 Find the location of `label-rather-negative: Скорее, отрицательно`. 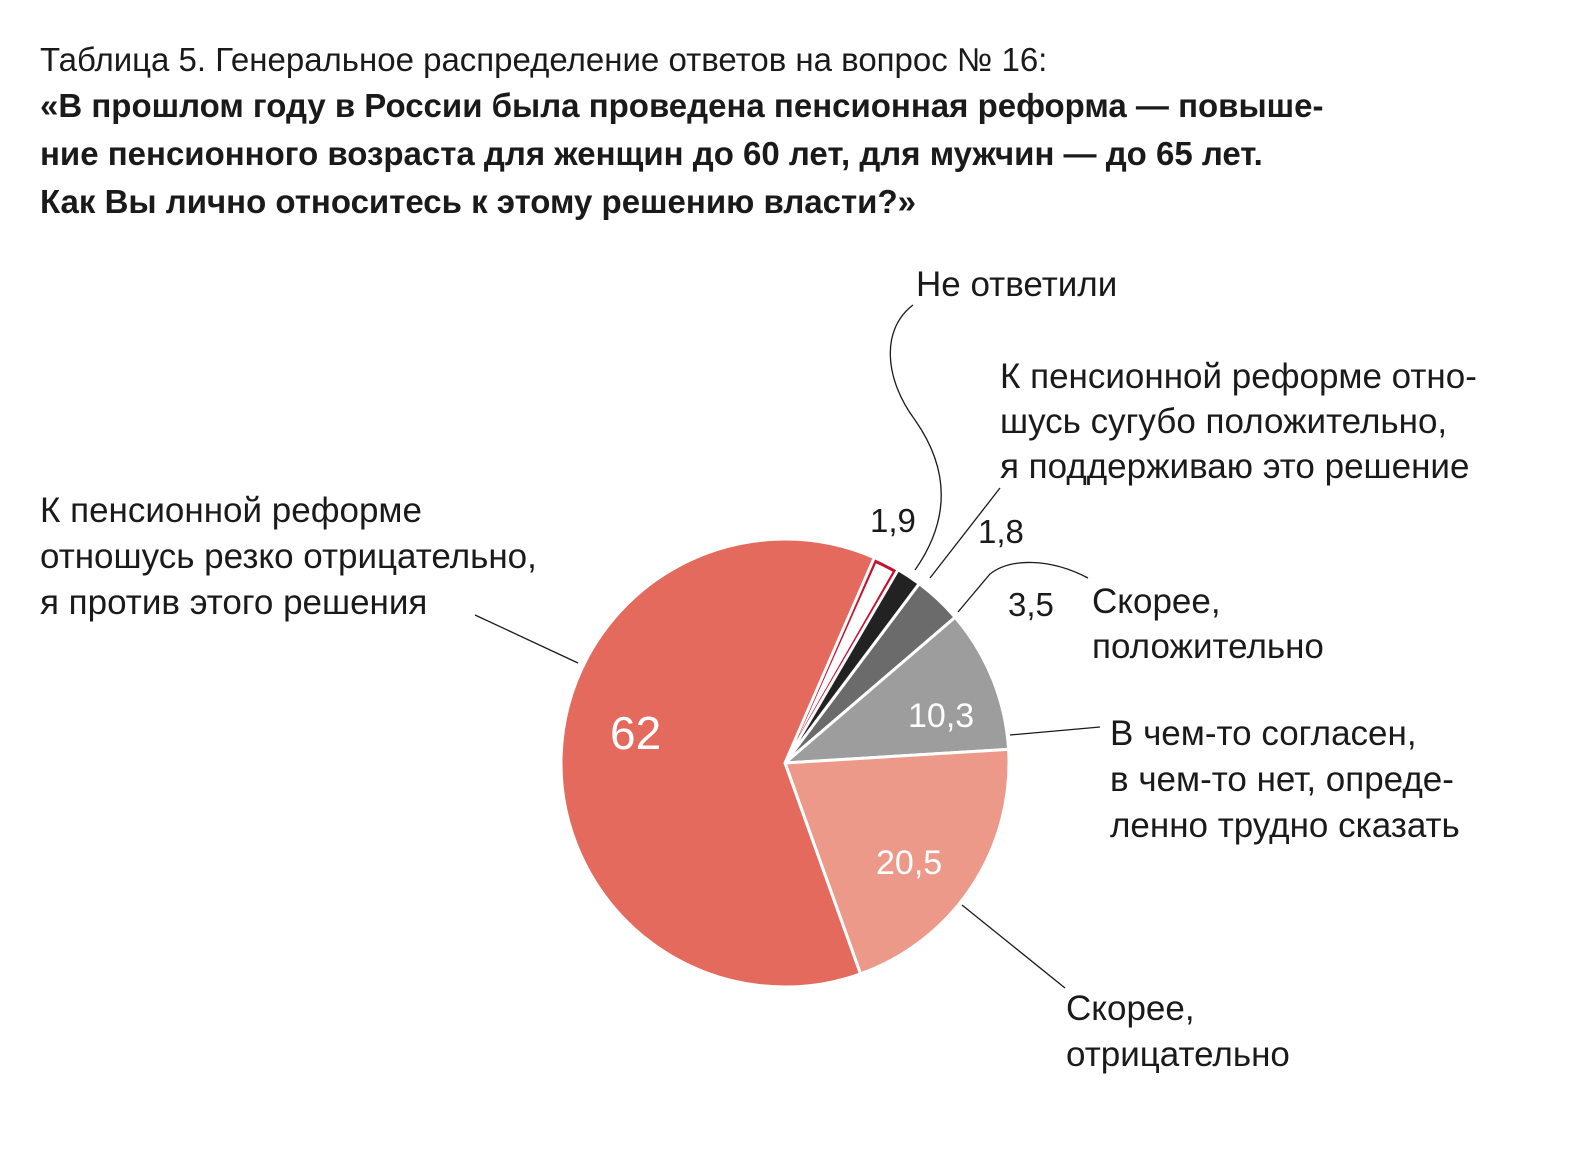

label-rather-negative: Скорее, отрицательно is located at coordinates (1178, 1031).